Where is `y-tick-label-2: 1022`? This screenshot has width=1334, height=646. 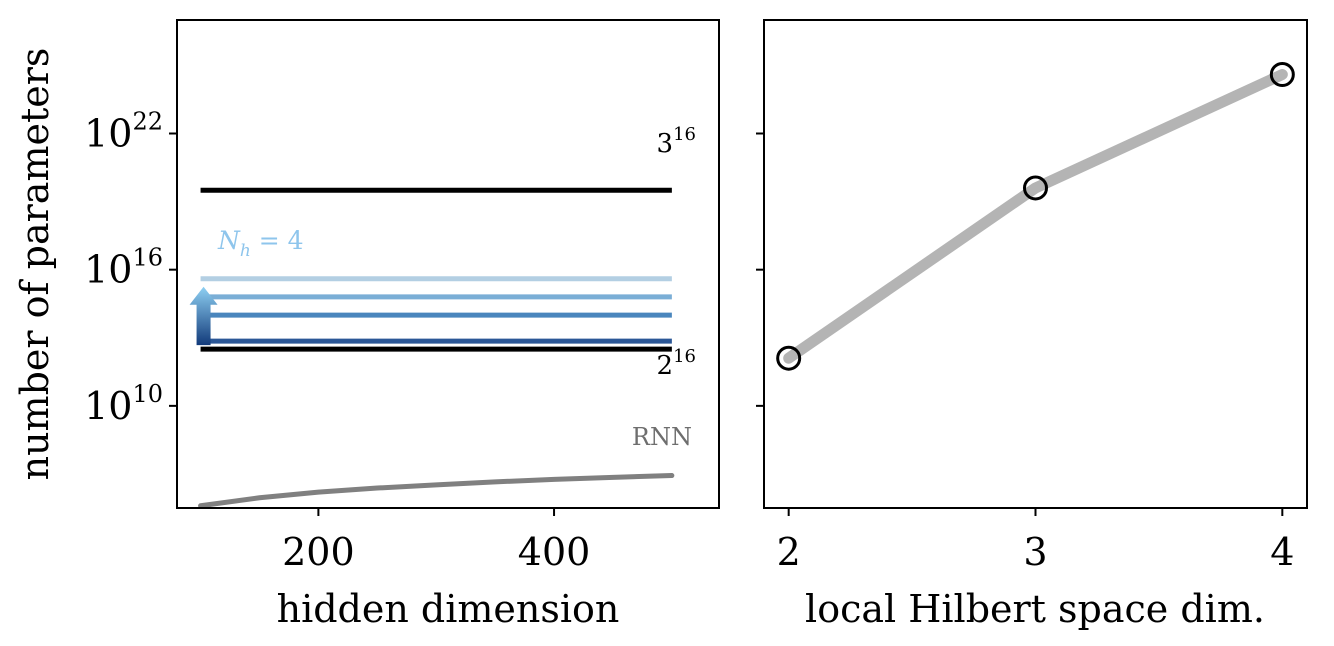
y-tick-label-2: 1022 is located at coordinates (123, 131).